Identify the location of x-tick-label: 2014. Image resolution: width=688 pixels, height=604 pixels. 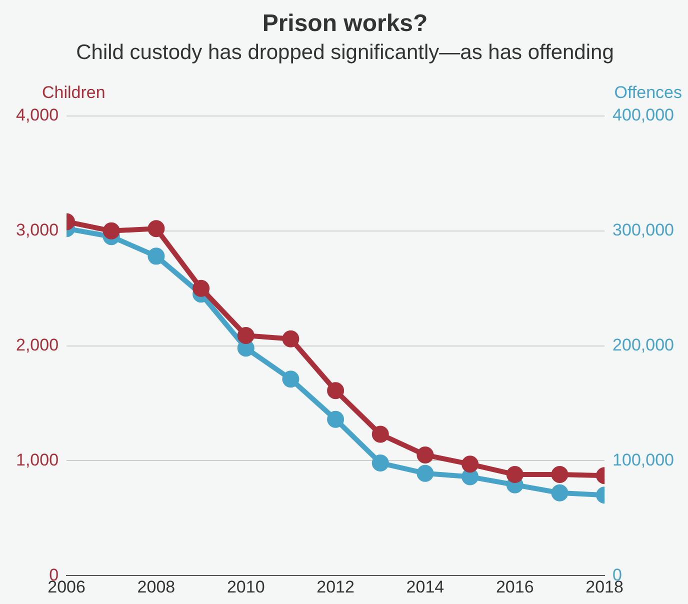
(425, 586).